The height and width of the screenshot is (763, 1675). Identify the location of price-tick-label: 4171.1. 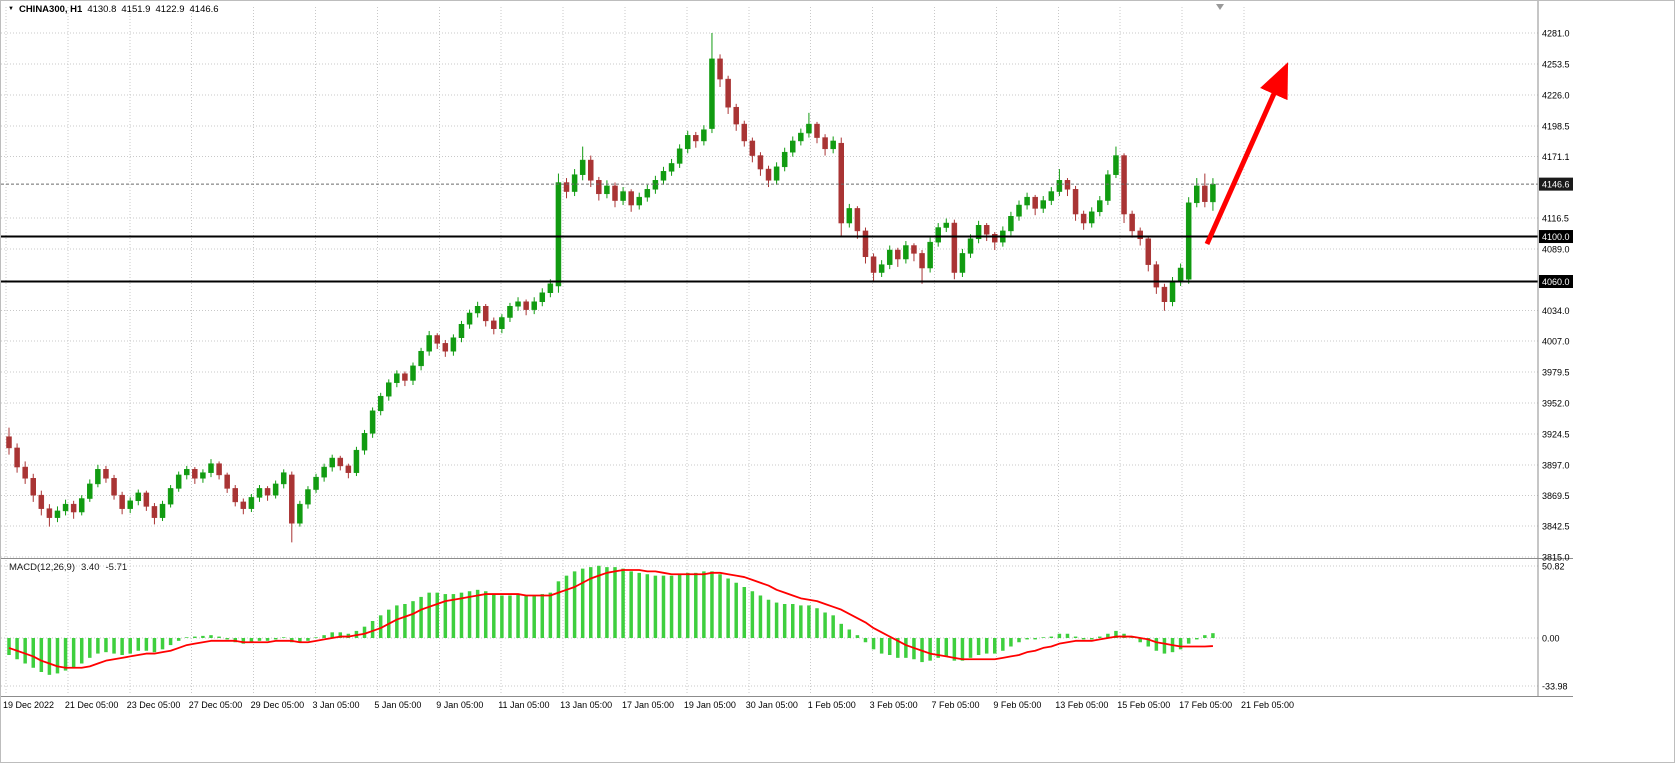
(1556, 157).